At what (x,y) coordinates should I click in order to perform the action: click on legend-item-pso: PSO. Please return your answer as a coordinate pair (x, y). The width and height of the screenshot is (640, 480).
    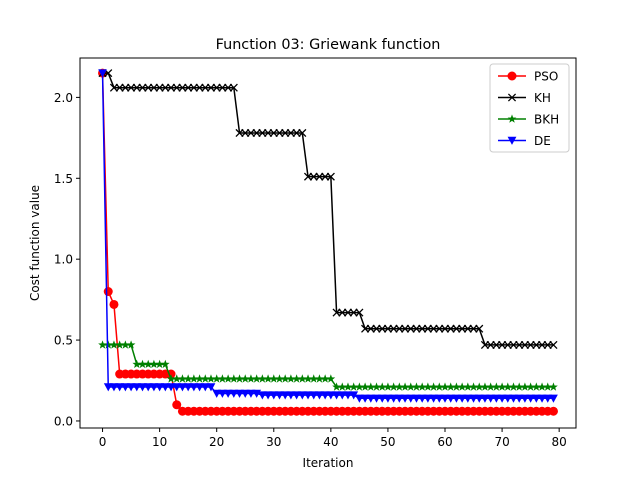
    Looking at the image, I should click on (528, 77).